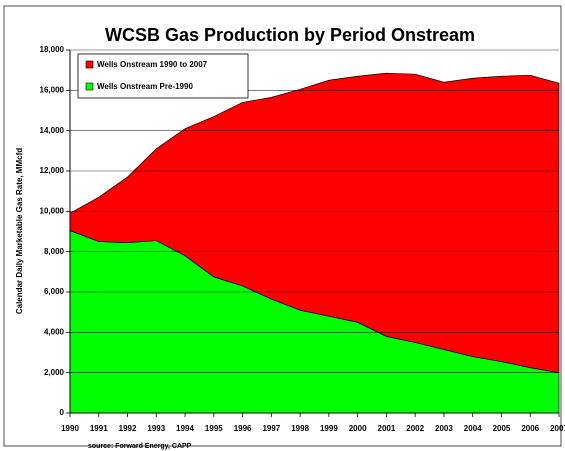 Image resolution: width=565 pixels, height=451 pixels. What do you see at coordinates (52, 170) in the screenshot?
I see `y-tick-label: 12,000` at bounding box center [52, 170].